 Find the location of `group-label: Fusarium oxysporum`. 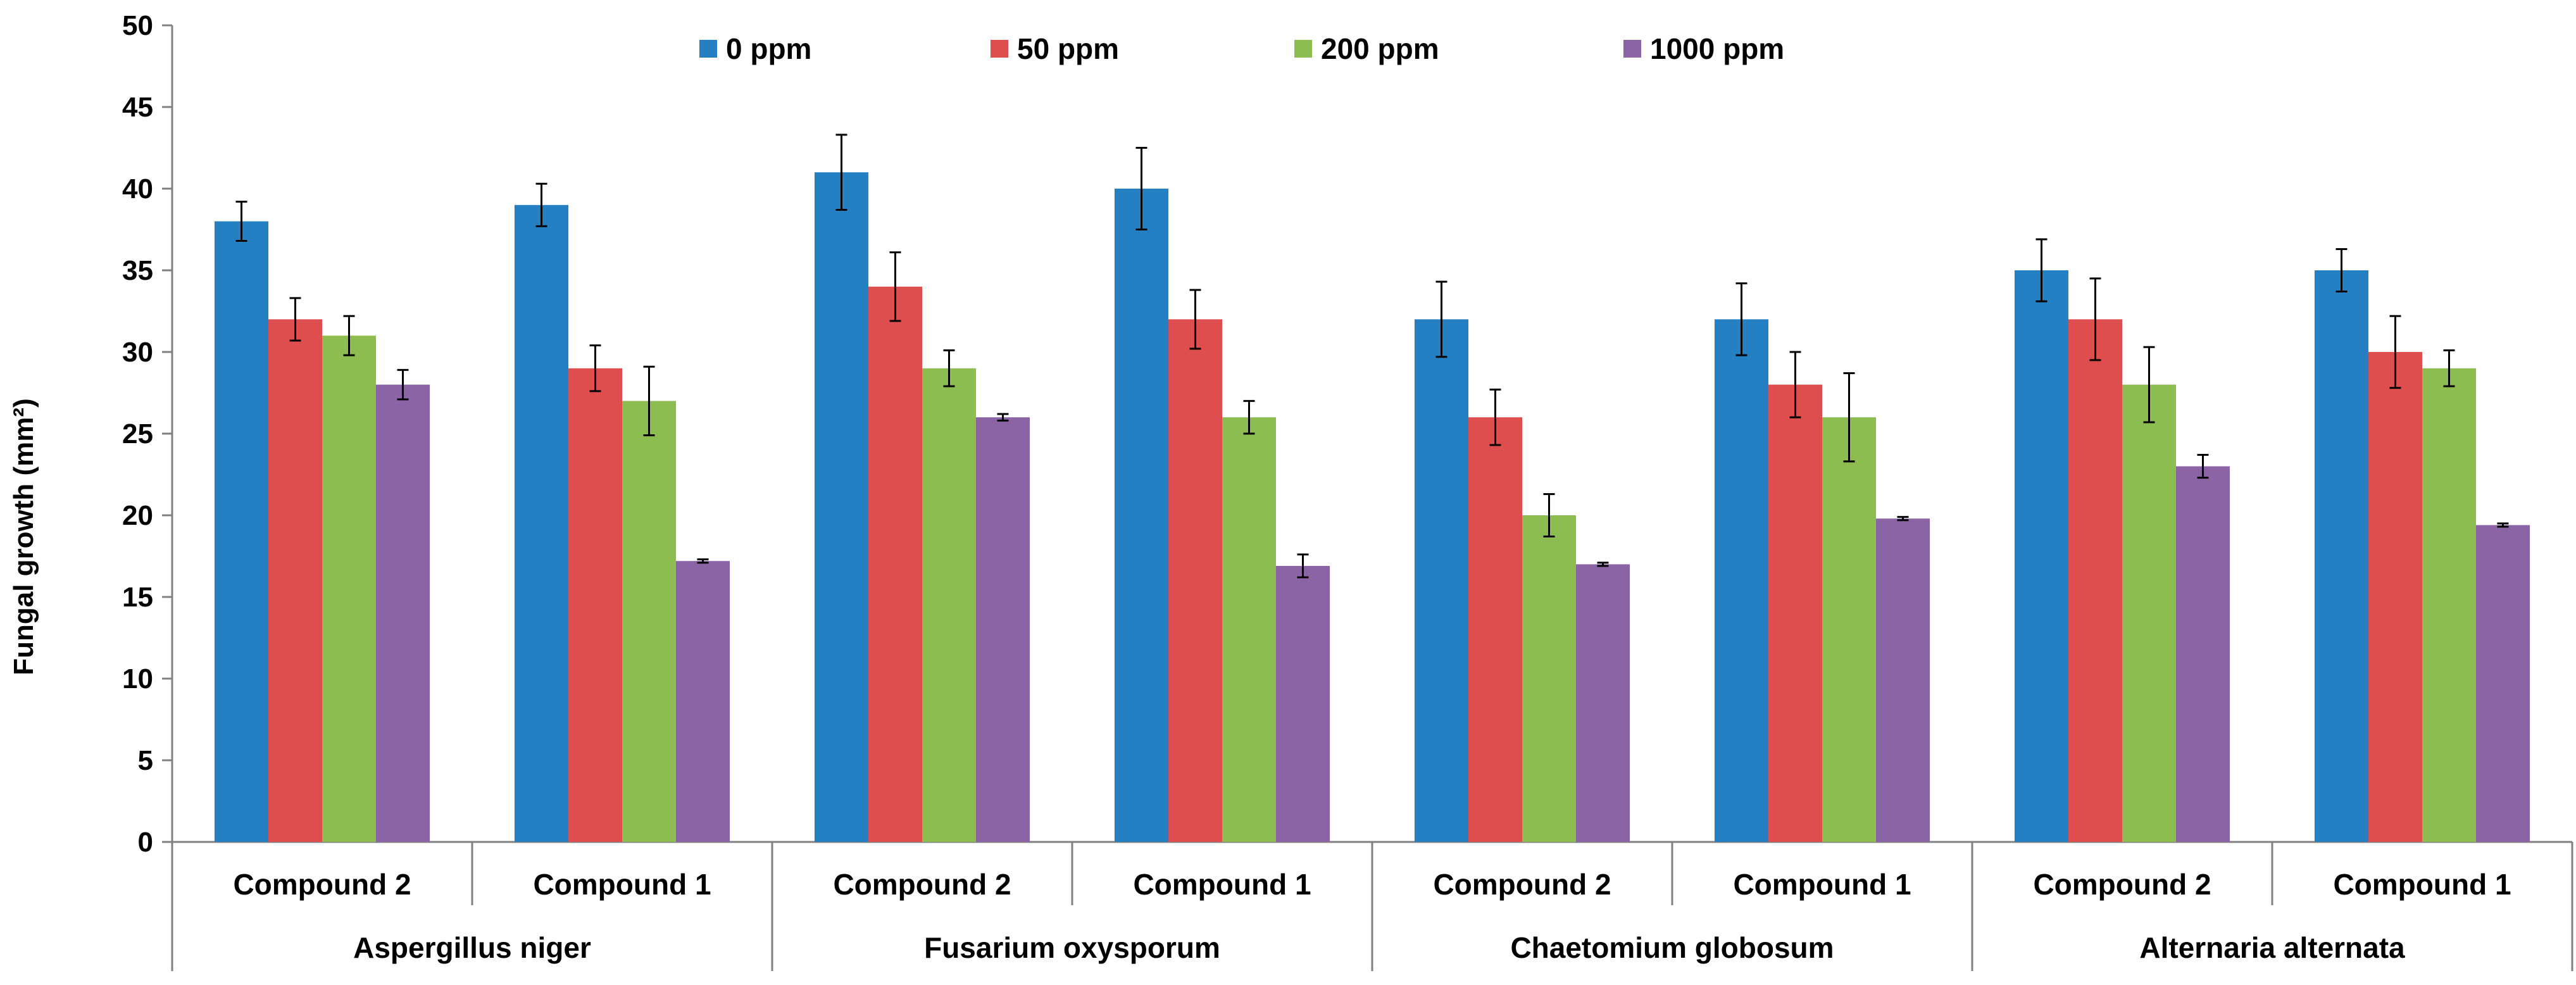

group-label: Fusarium oxysporum is located at coordinates (1072, 947).